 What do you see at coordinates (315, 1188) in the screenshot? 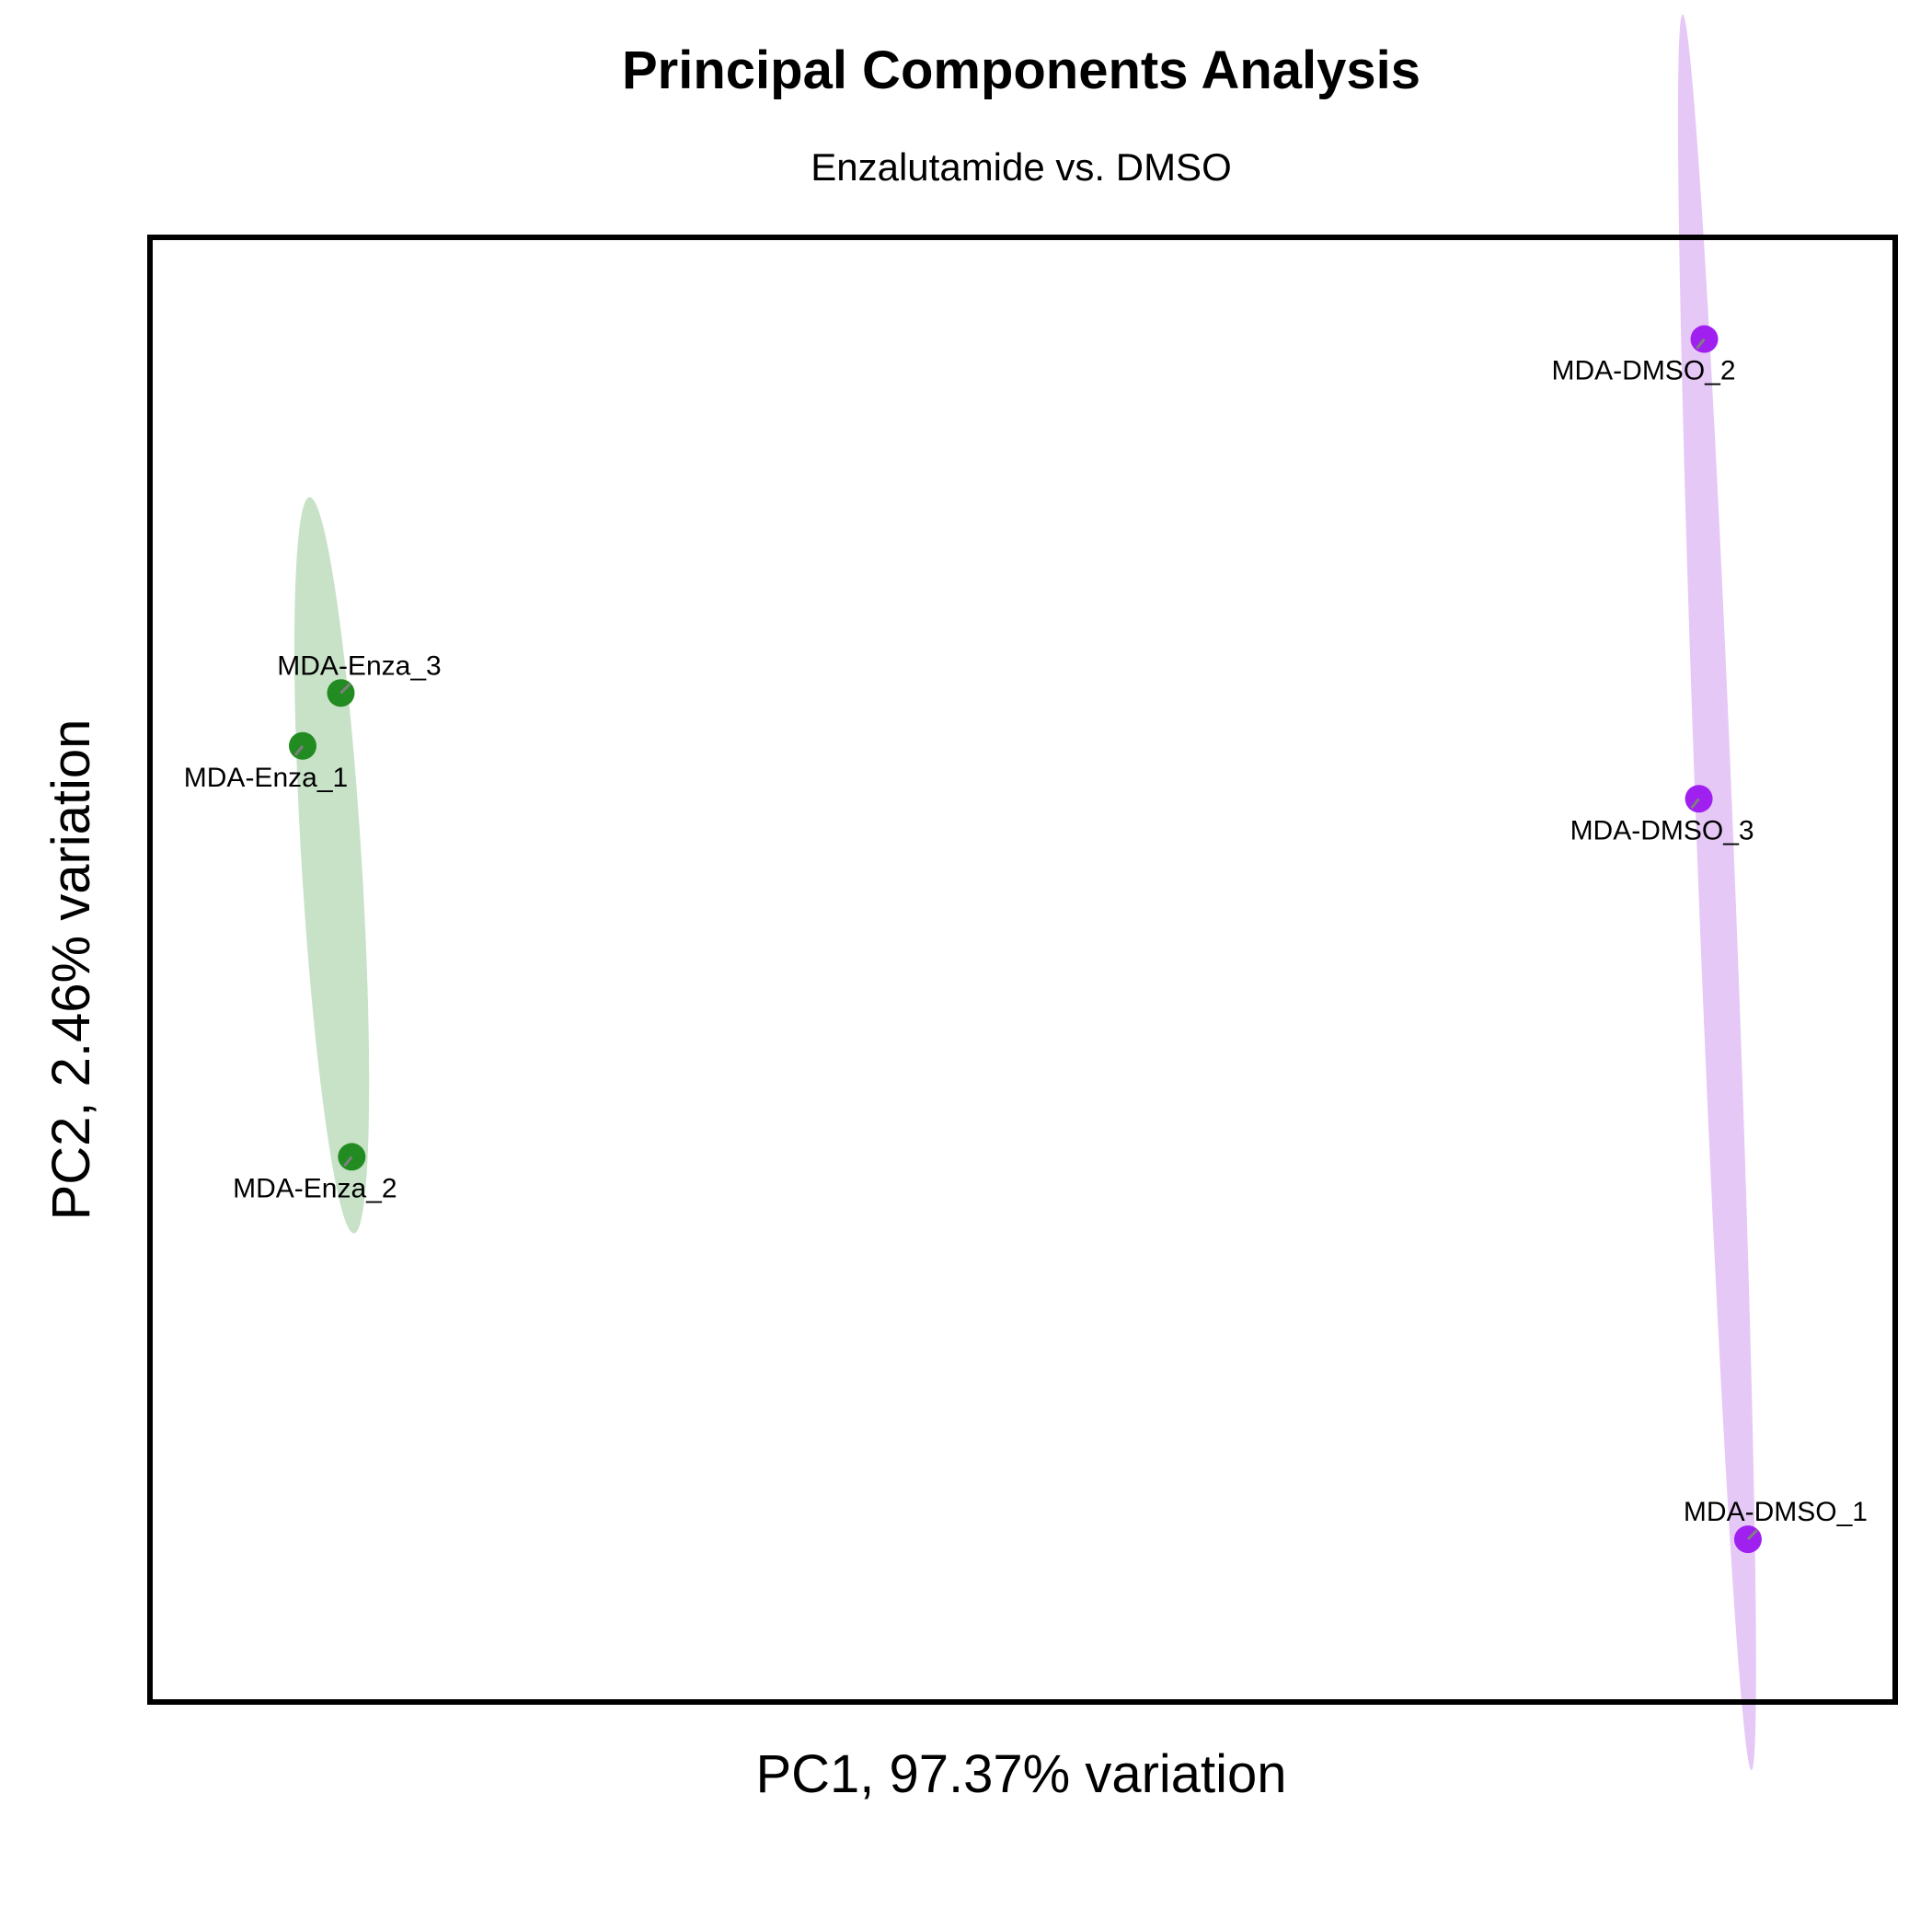
I see `point-label: MDA-Enza_2` at bounding box center [315, 1188].